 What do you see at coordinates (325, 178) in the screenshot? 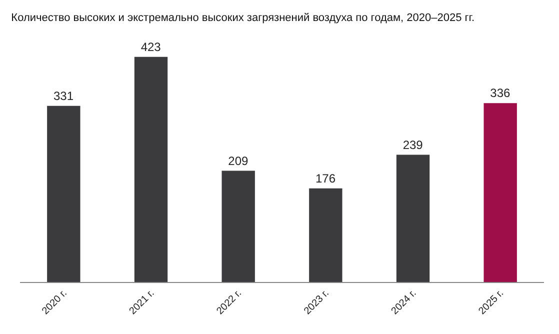
I see `data-label: 176` at bounding box center [325, 178].